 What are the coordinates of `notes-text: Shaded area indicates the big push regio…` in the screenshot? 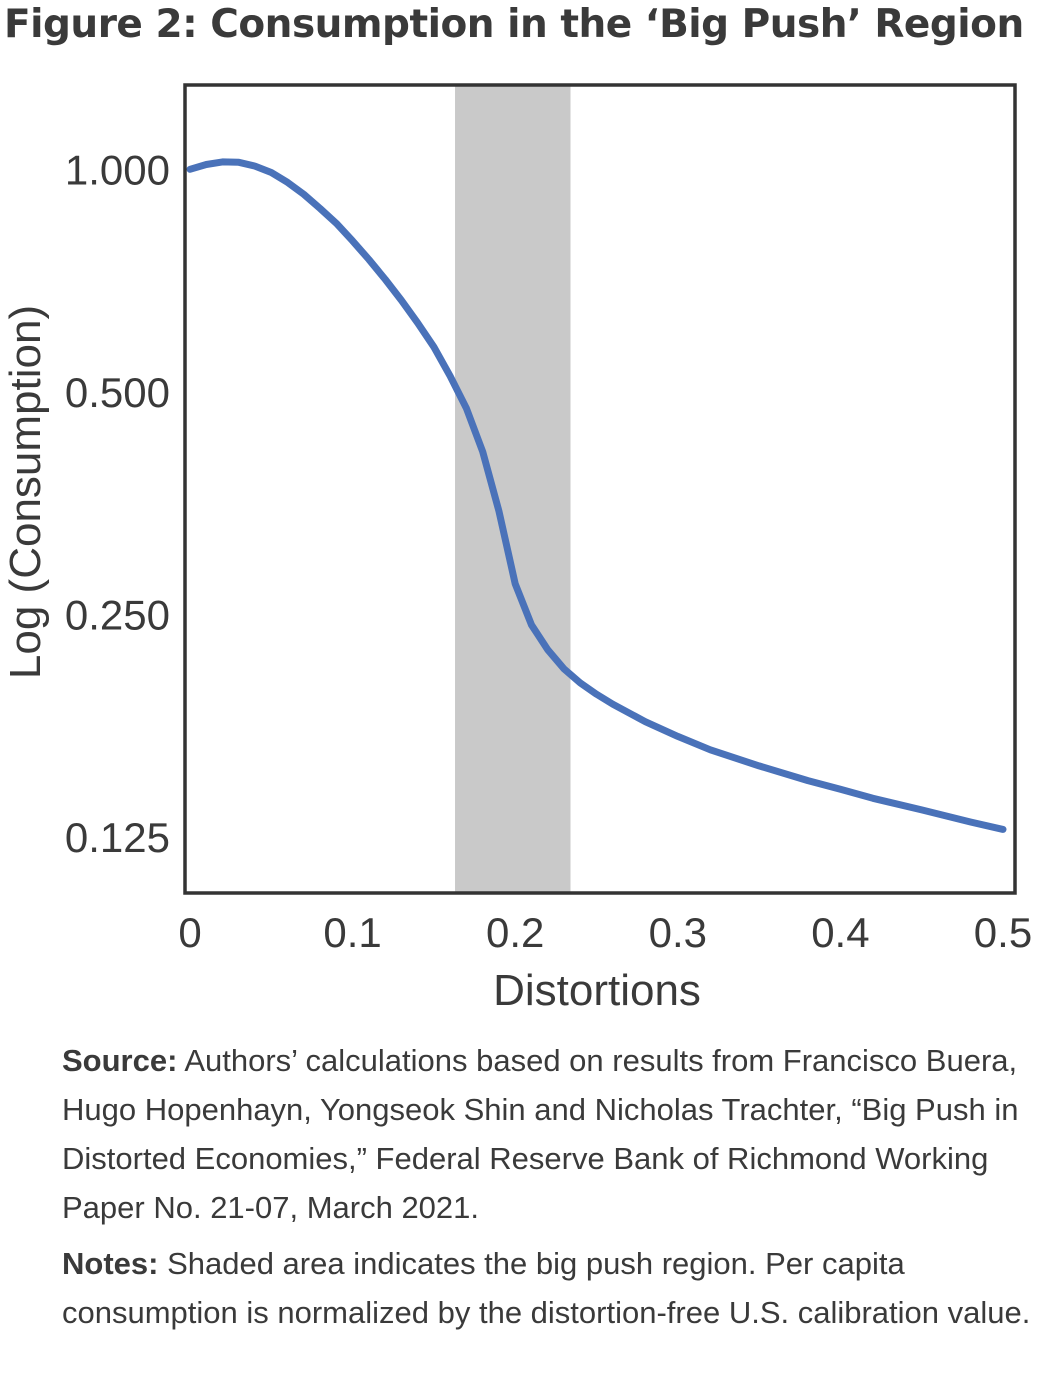 It's located at (546, 1288).